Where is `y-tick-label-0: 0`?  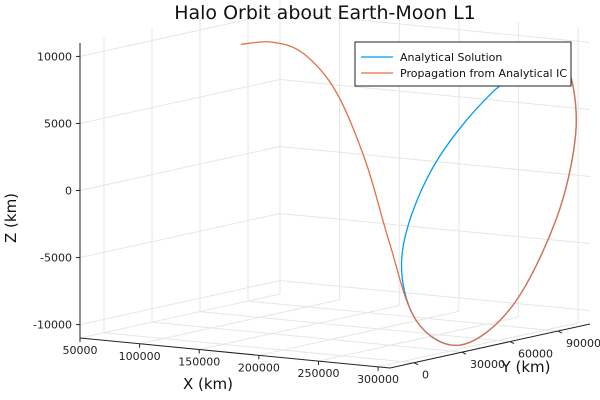
y-tick-label-0: 0 is located at coordinates (425, 375).